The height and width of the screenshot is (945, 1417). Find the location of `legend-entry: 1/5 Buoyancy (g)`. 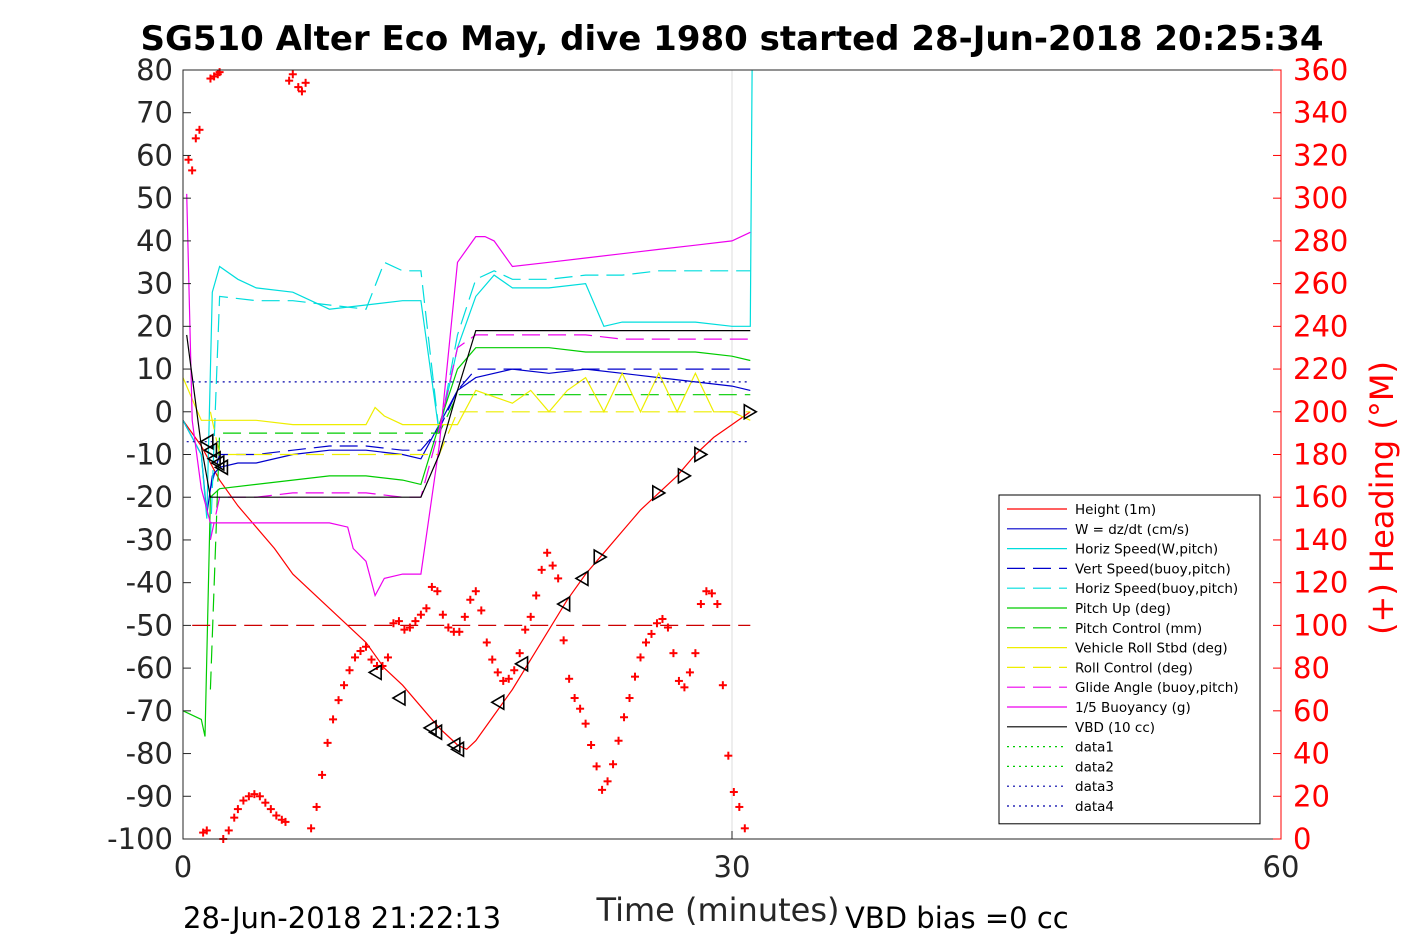

legend-entry: 1/5 Buoyancy (g) is located at coordinates (1133, 708).